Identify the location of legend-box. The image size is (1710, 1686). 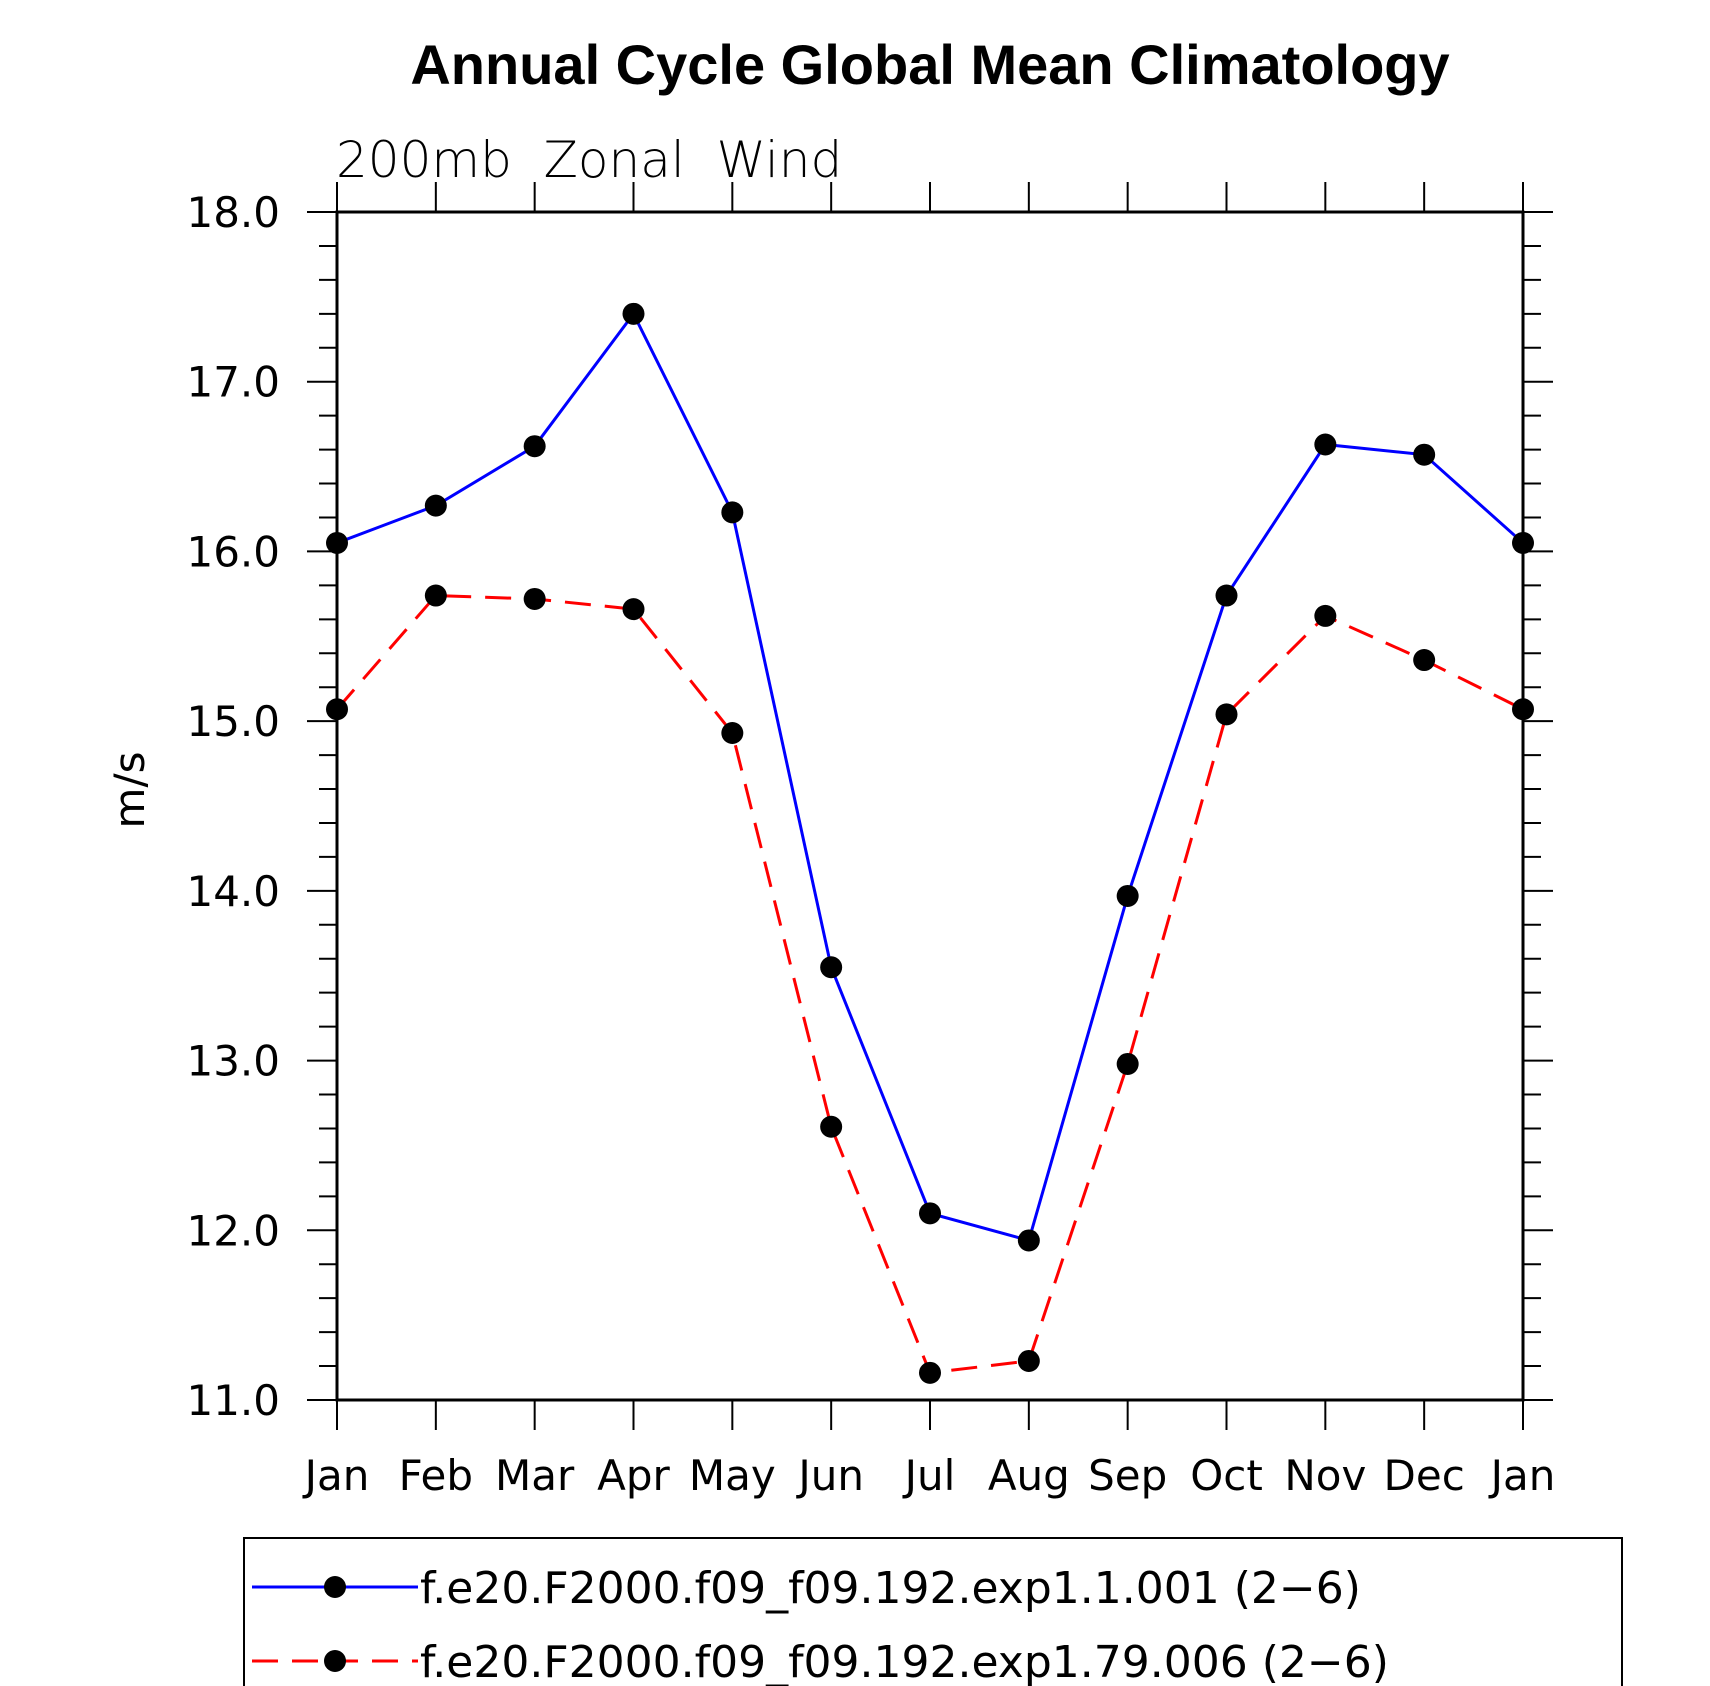
(933, 1611).